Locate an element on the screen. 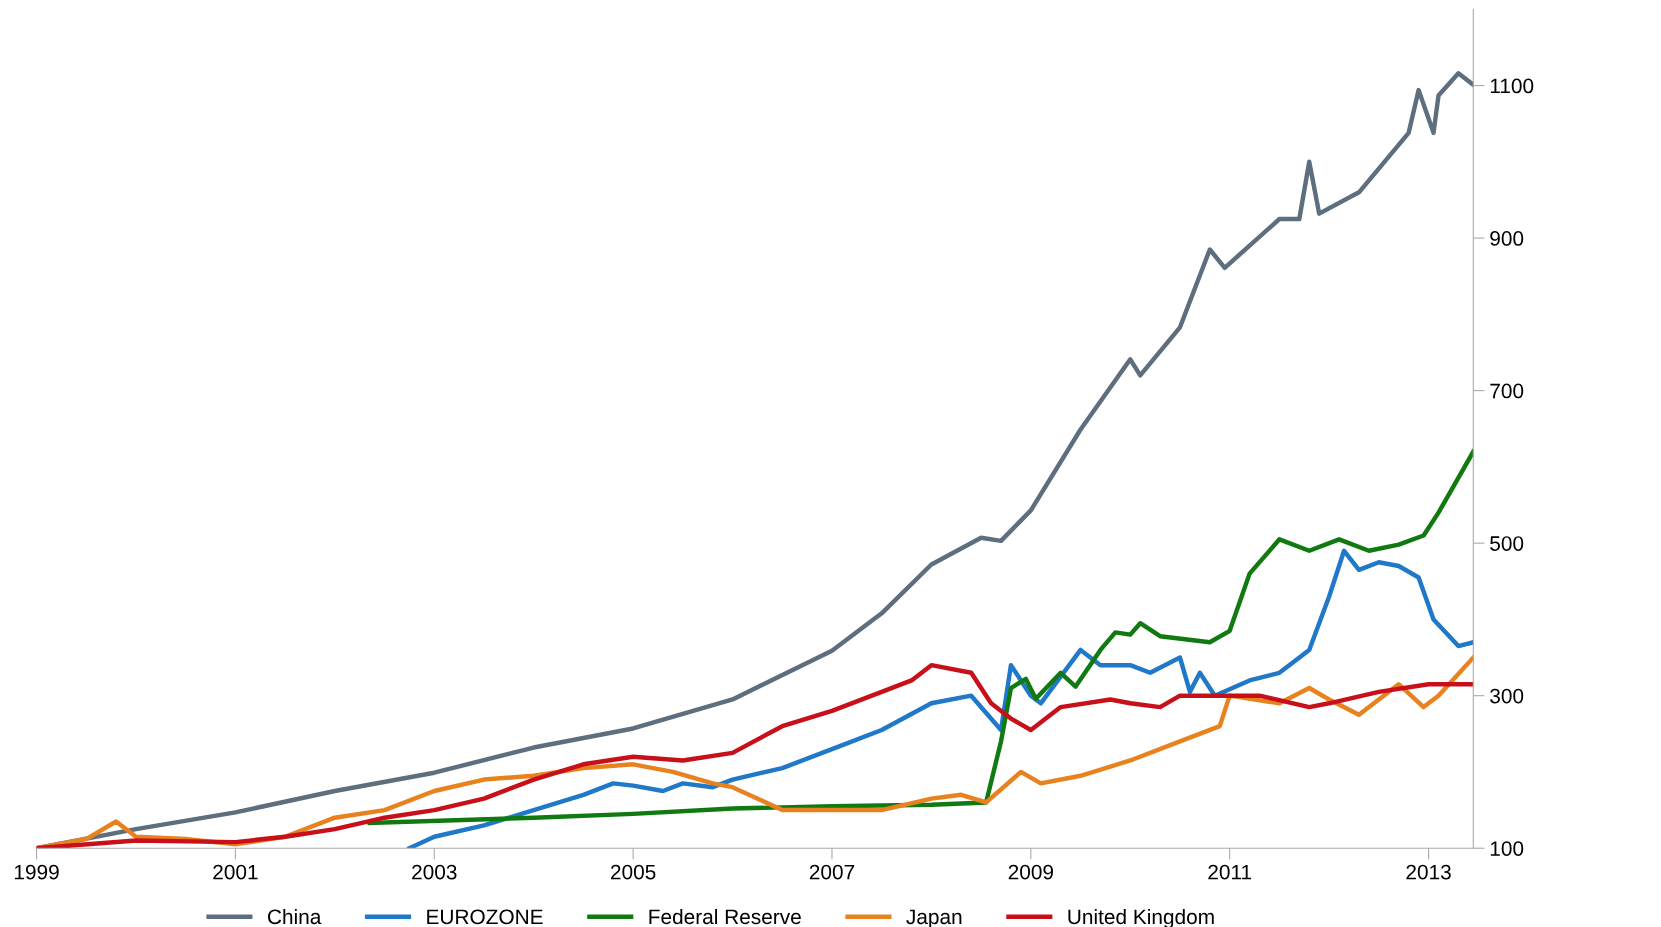  y-tick-label: 1100 is located at coordinates (1512, 86).